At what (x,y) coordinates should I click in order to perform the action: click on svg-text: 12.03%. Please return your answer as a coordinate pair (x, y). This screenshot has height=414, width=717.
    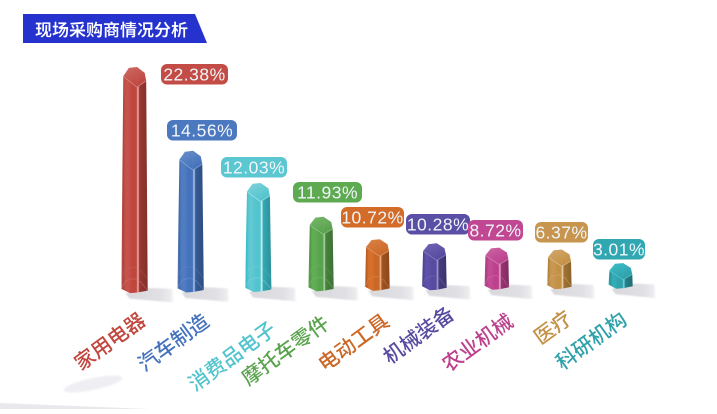
    Looking at the image, I should click on (254, 167).